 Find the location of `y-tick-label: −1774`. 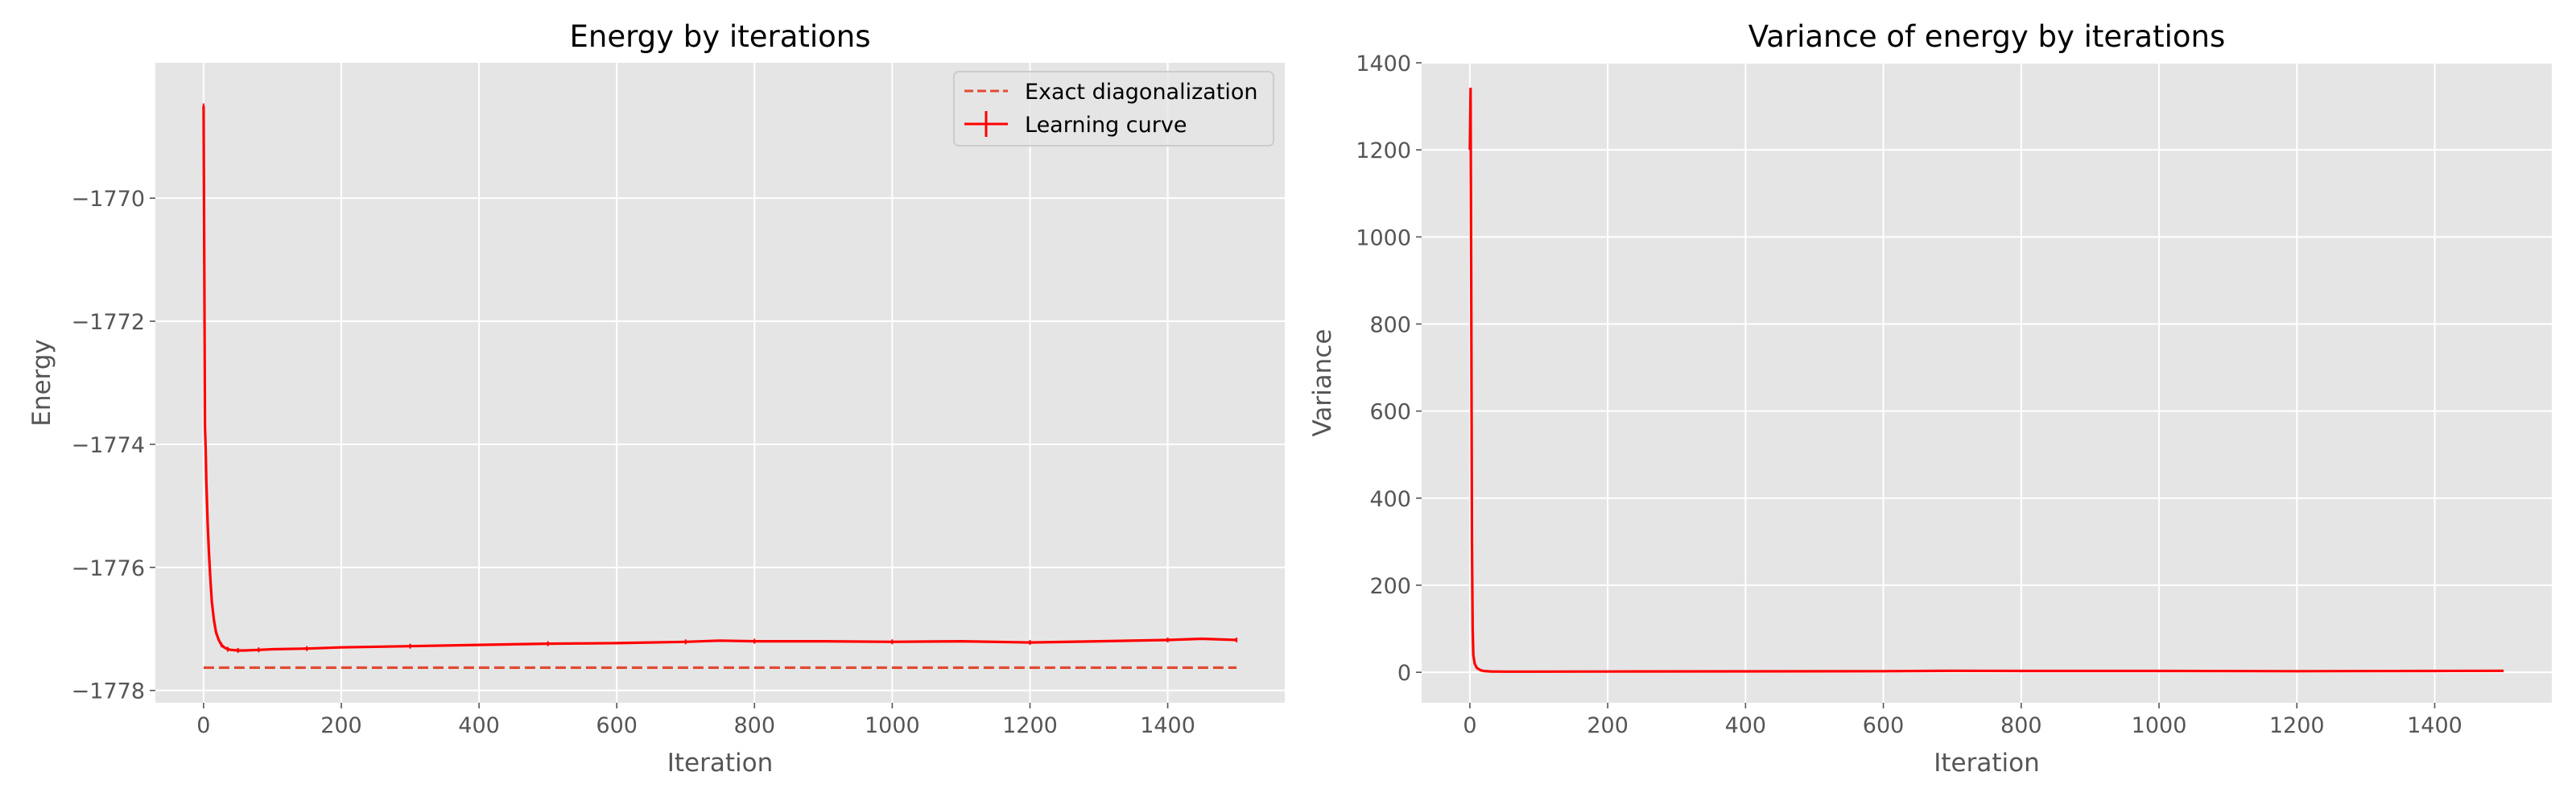

y-tick-label: −1774 is located at coordinates (108, 445).